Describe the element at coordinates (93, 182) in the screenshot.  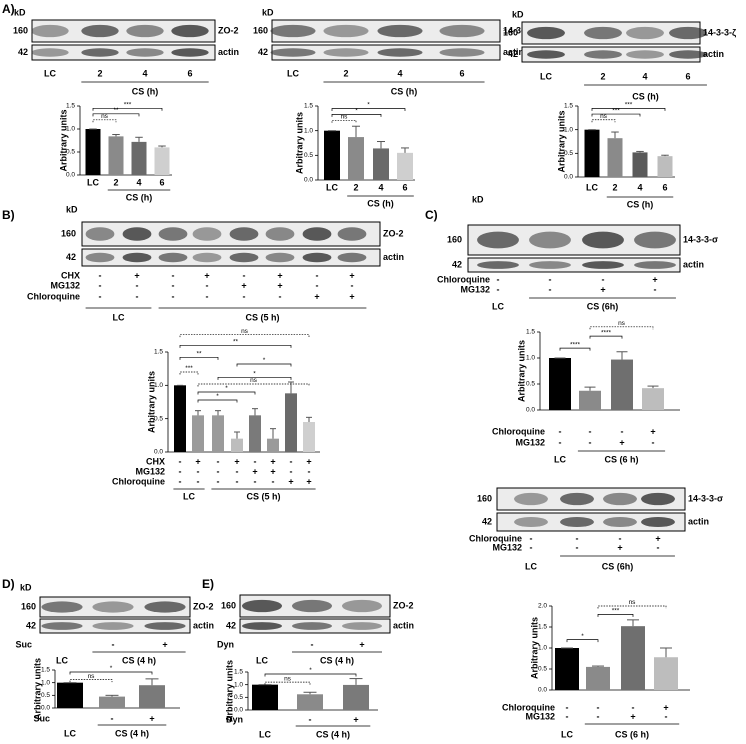
I see `x-tick-label: LC` at that location.